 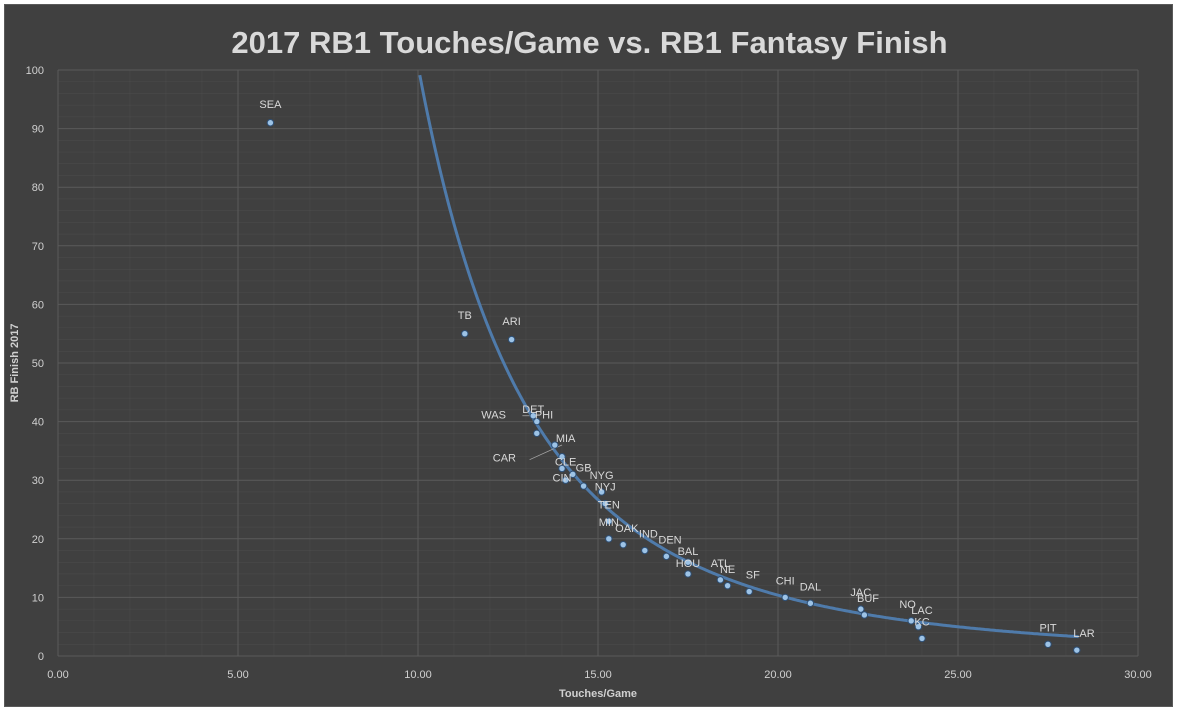 What do you see at coordinates (601, 492) in the screenshot?
I see `data-point-nyj` at bounding box center [601, 492].